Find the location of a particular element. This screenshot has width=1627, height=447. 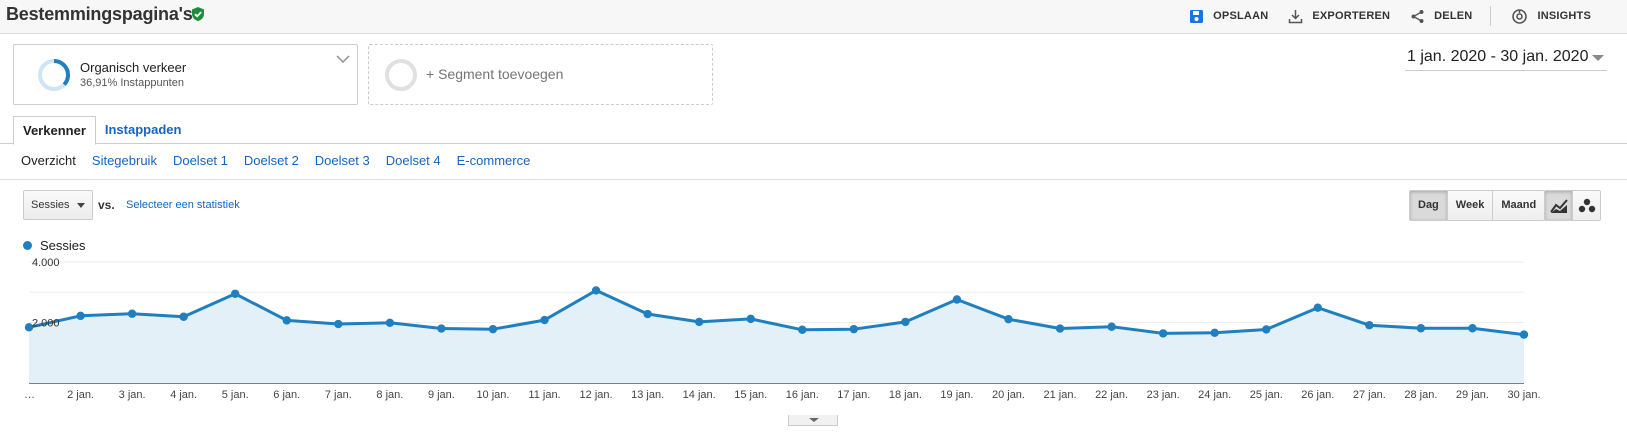

subnav-site-usage: Sitegebruik is located at coordinates (124, 160).